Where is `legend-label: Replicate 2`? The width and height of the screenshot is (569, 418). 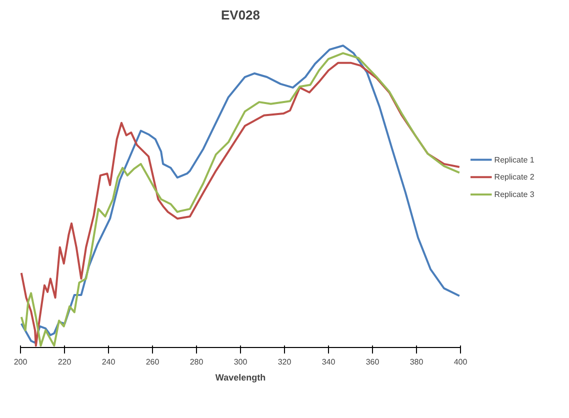
legend-label: Replicate 2 is located at coordinates (514, 177).